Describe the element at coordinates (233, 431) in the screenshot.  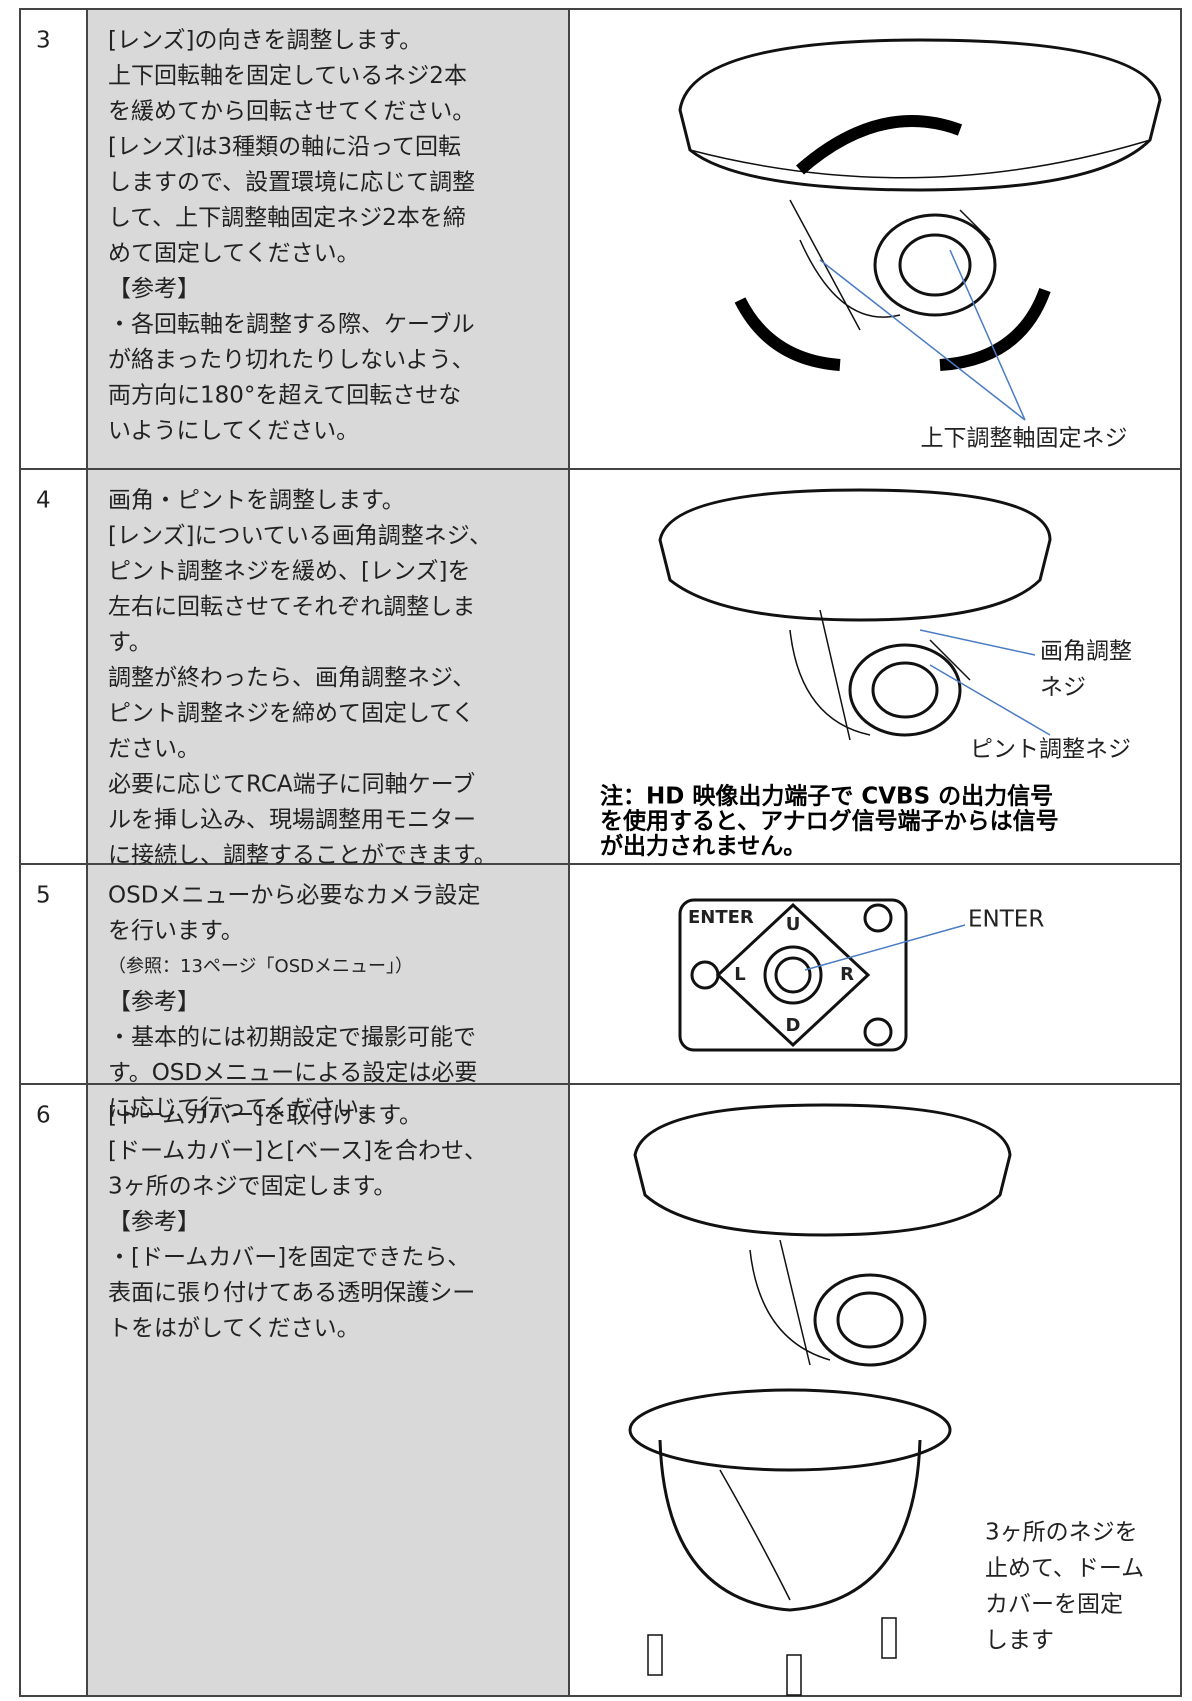
I see `instruction-line: いようにしてください。` at that location.